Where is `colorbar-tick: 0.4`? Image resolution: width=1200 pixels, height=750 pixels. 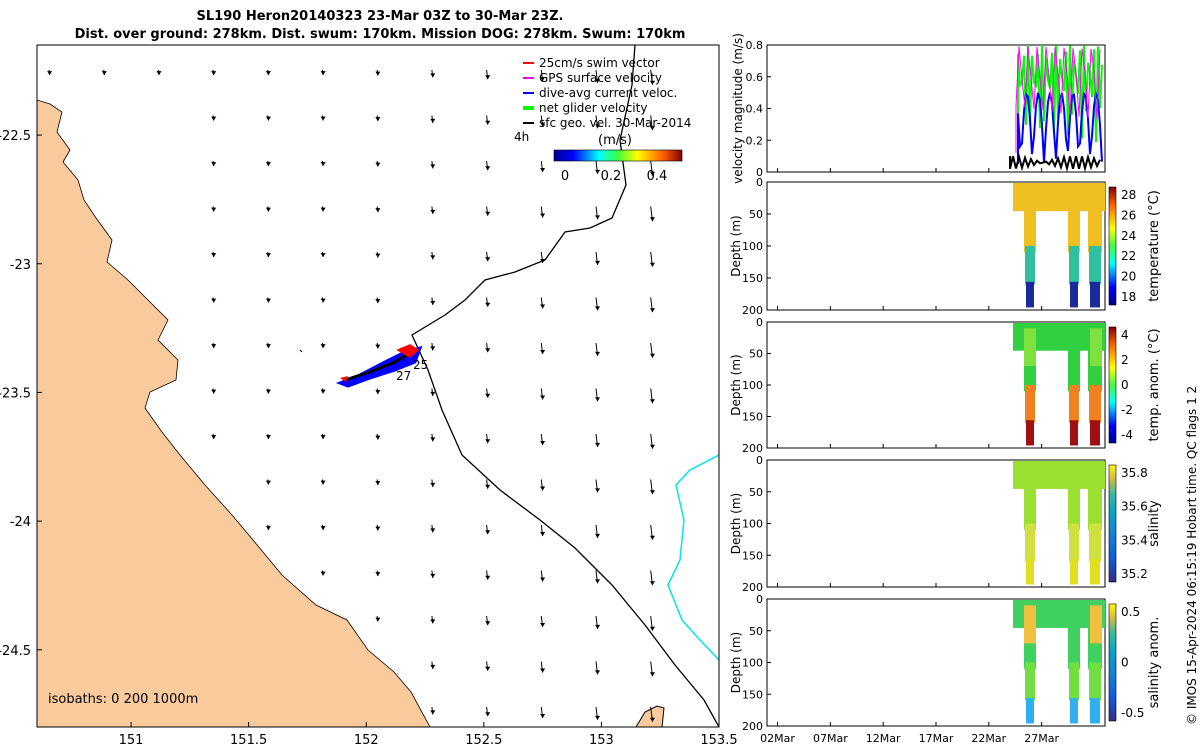 colorbar-tick: 0.4 is located at coordinates (657, 176).